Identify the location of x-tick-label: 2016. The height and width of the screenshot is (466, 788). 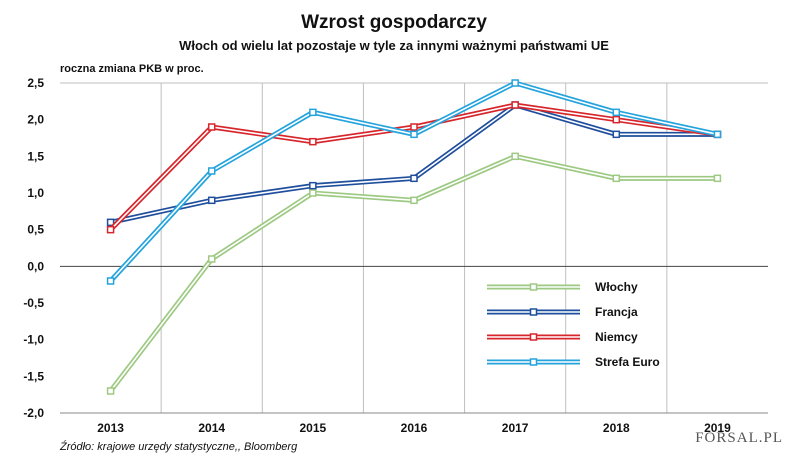
(414, 428).